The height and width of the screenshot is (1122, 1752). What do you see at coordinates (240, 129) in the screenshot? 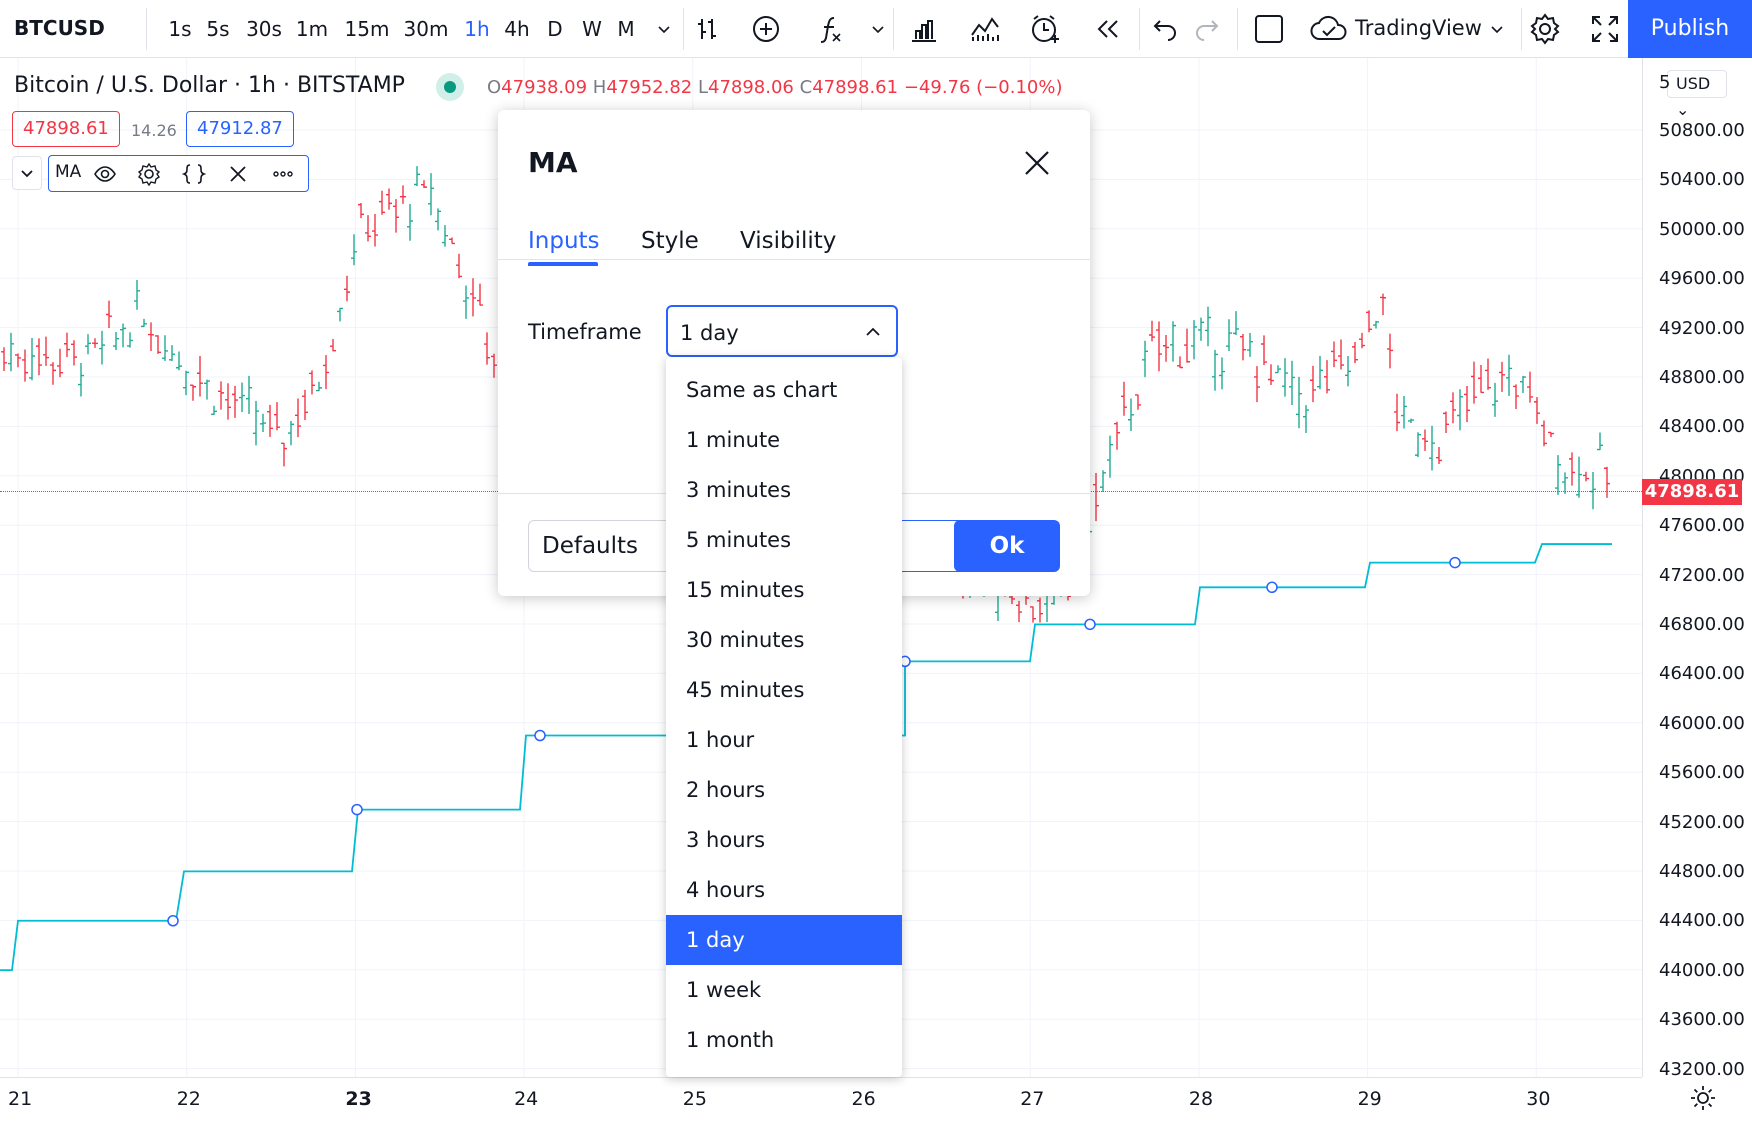
I see `buy-price-button: 47912.87` at bounding box center [240, 129].